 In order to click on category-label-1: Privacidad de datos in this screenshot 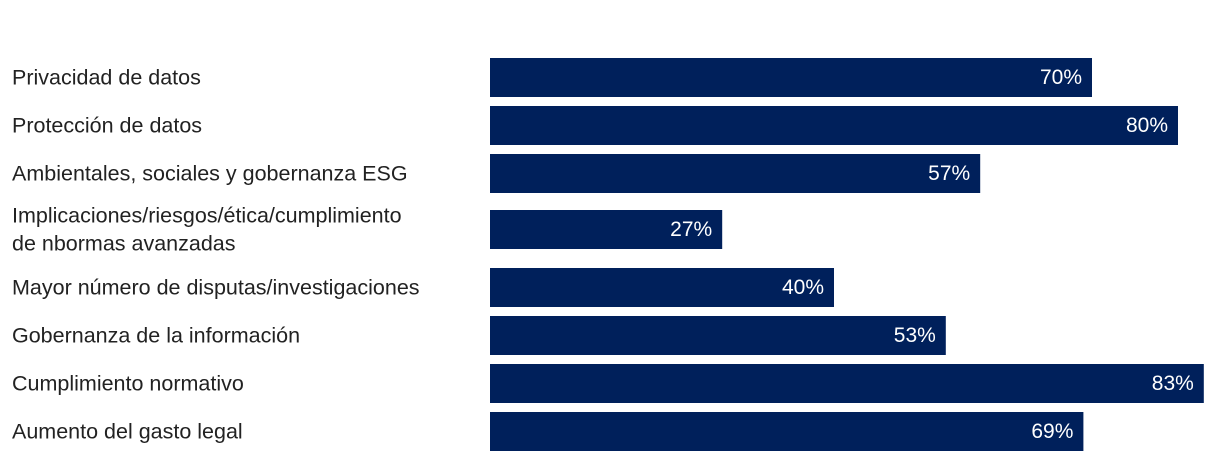, I will do `click(106, 78)`.